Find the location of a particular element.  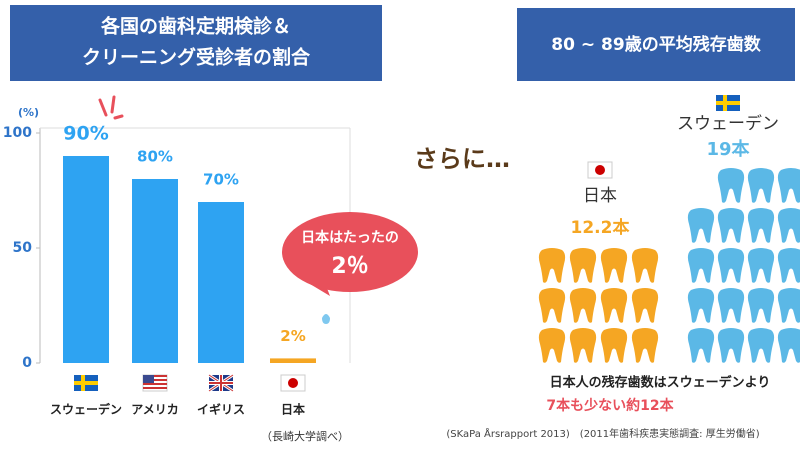

value-label: 70% is located at coordinates (221, 180).